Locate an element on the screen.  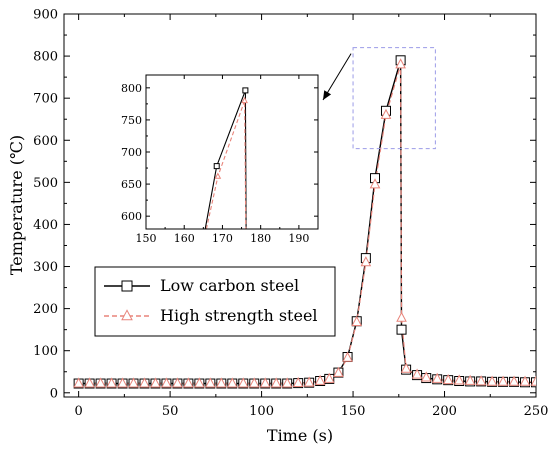
y-tick-label-600: 600 is located at coordinates (45, 141).